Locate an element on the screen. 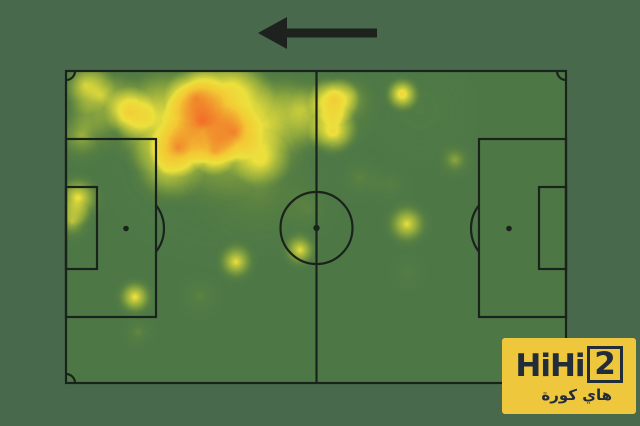  center-circle is located at coordinates (316, 228).